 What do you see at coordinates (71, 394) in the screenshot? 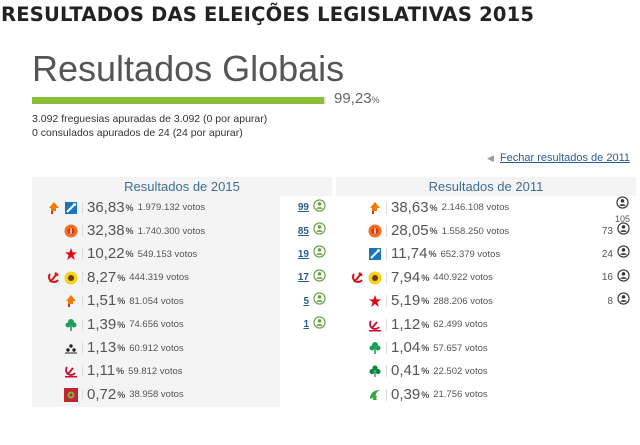
I see `livre-flower-icon` at bounding box center [71, 394].